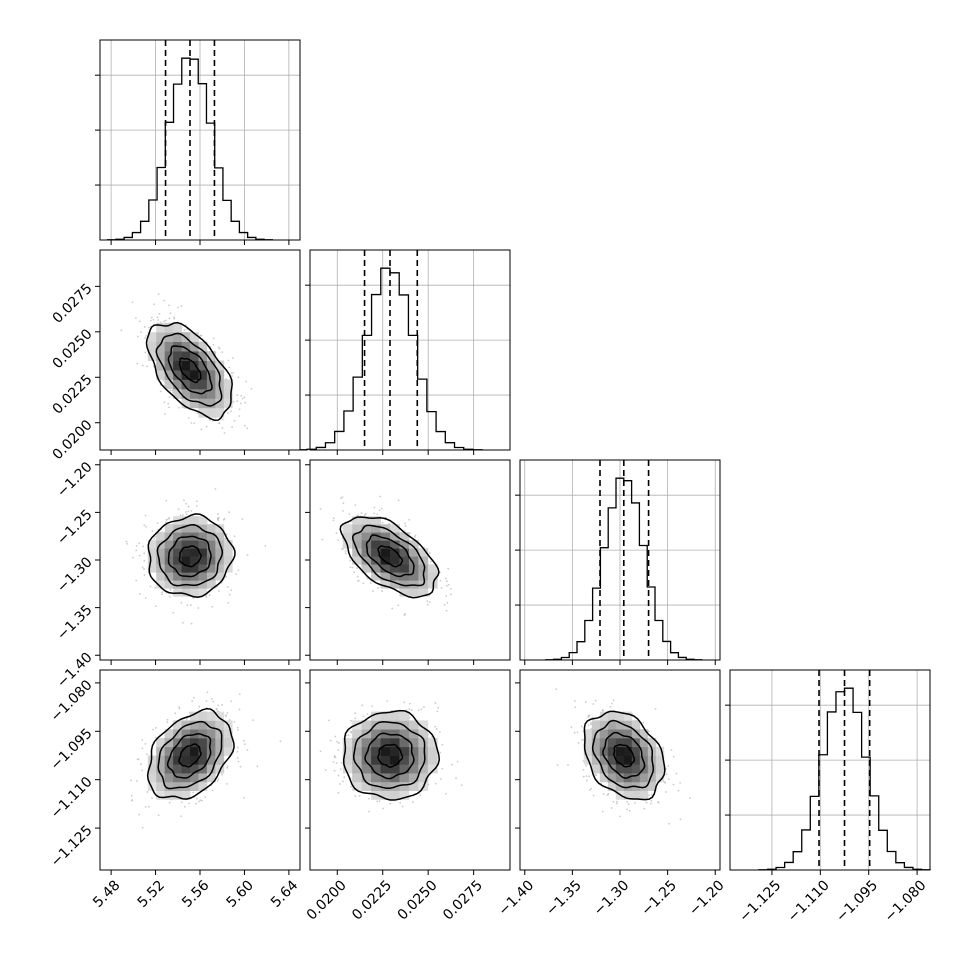  I want to click on x-tick-label: 0.0275, so click(463, 900).